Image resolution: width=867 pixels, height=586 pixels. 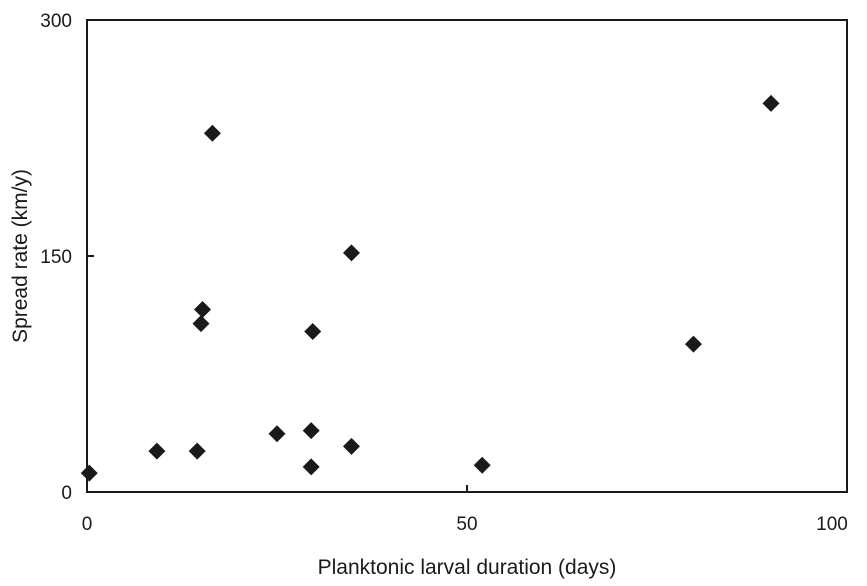 What do you see at coordinates (466, 524) in the screenshot?
I see `x-tick-label-50: 50` at bounding box center [466, 524].